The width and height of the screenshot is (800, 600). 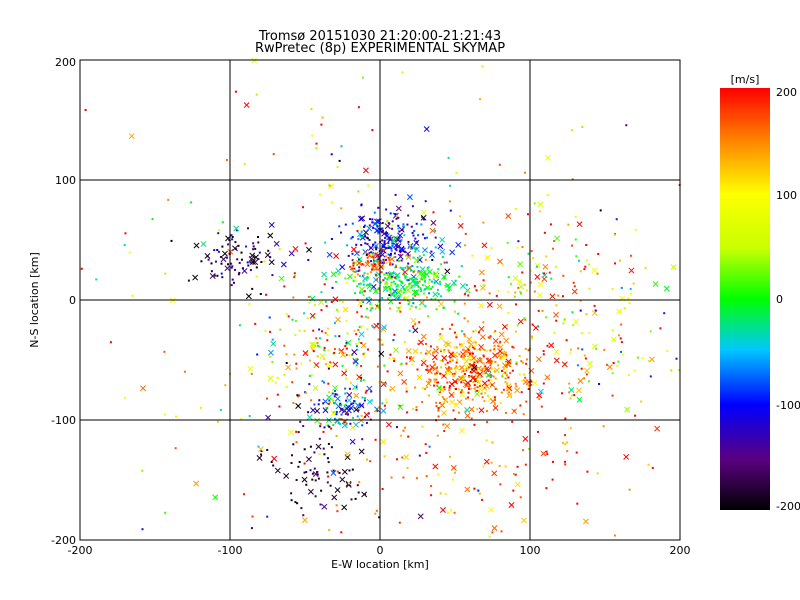 I want to click on colorbar-tick-label: 0, so click(x=779, y=299).